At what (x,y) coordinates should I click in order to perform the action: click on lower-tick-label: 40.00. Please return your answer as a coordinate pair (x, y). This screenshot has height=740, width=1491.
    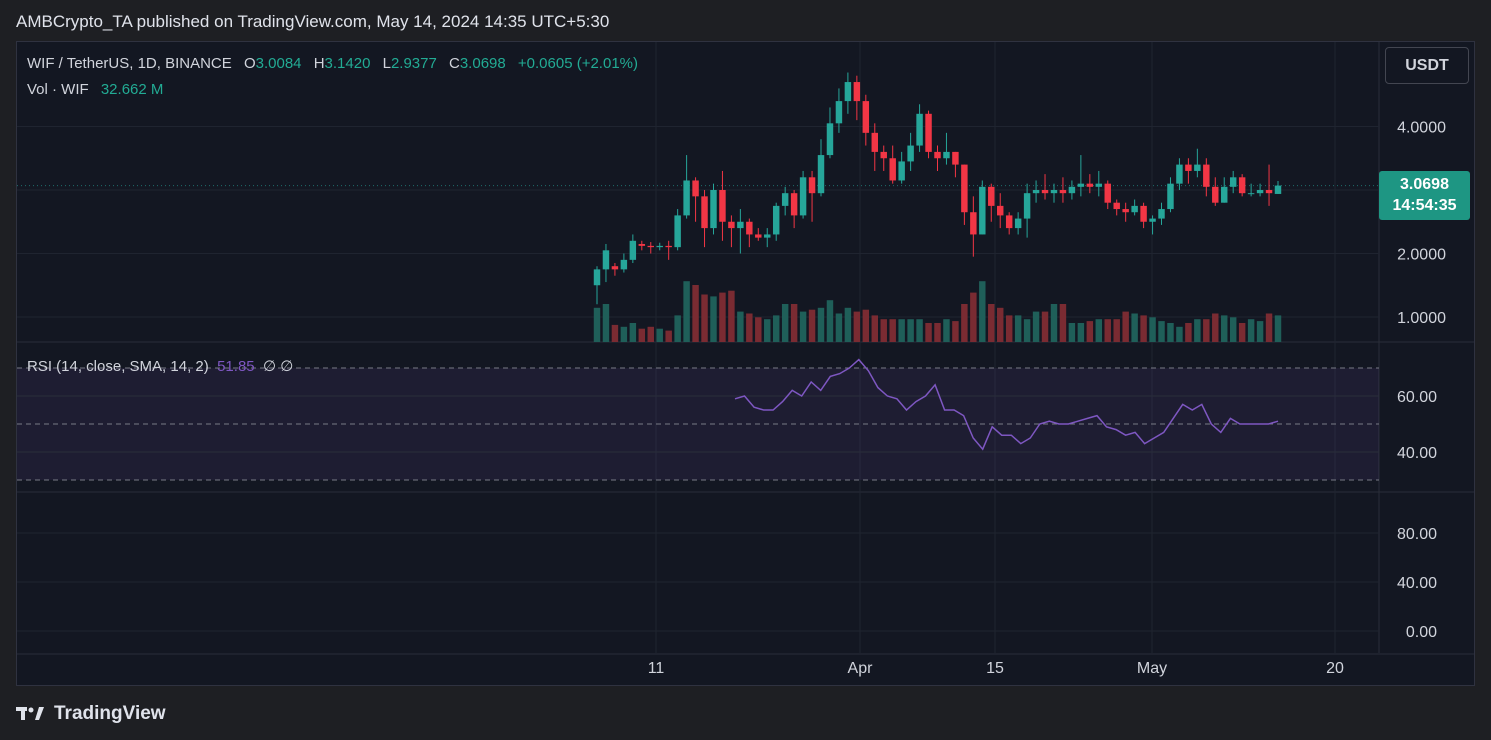
    Looking at the image, I should click on (1417, 583).